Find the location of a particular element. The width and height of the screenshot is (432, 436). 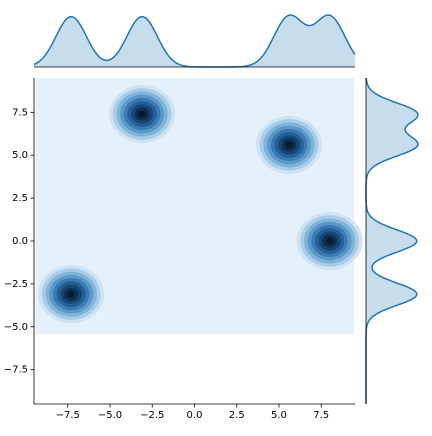

y-tick-label: −5.0 is located at coordinates (16, 327).